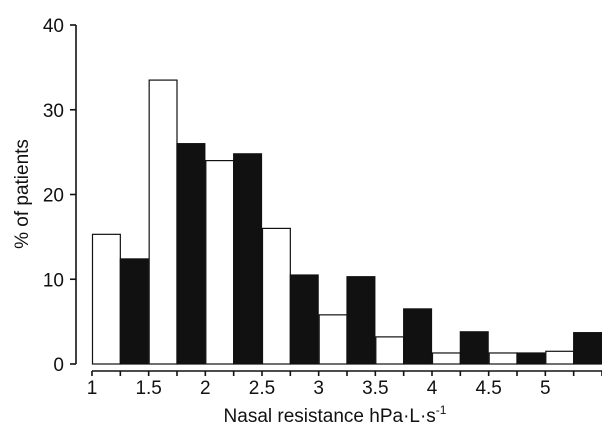 This screenshot has height=434, width=602. Describe the element at coordinates (262, 388) in the screenshot. I see `x-tick-label: 2.5` at that location.